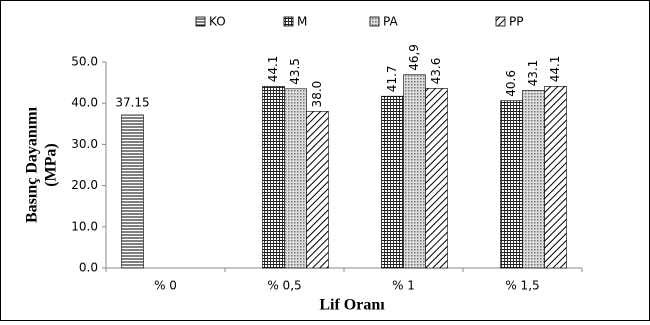  Describe the element at coordinates (88, 268) in the screenshot. I see `y-tick-label: 0.0` at that location.